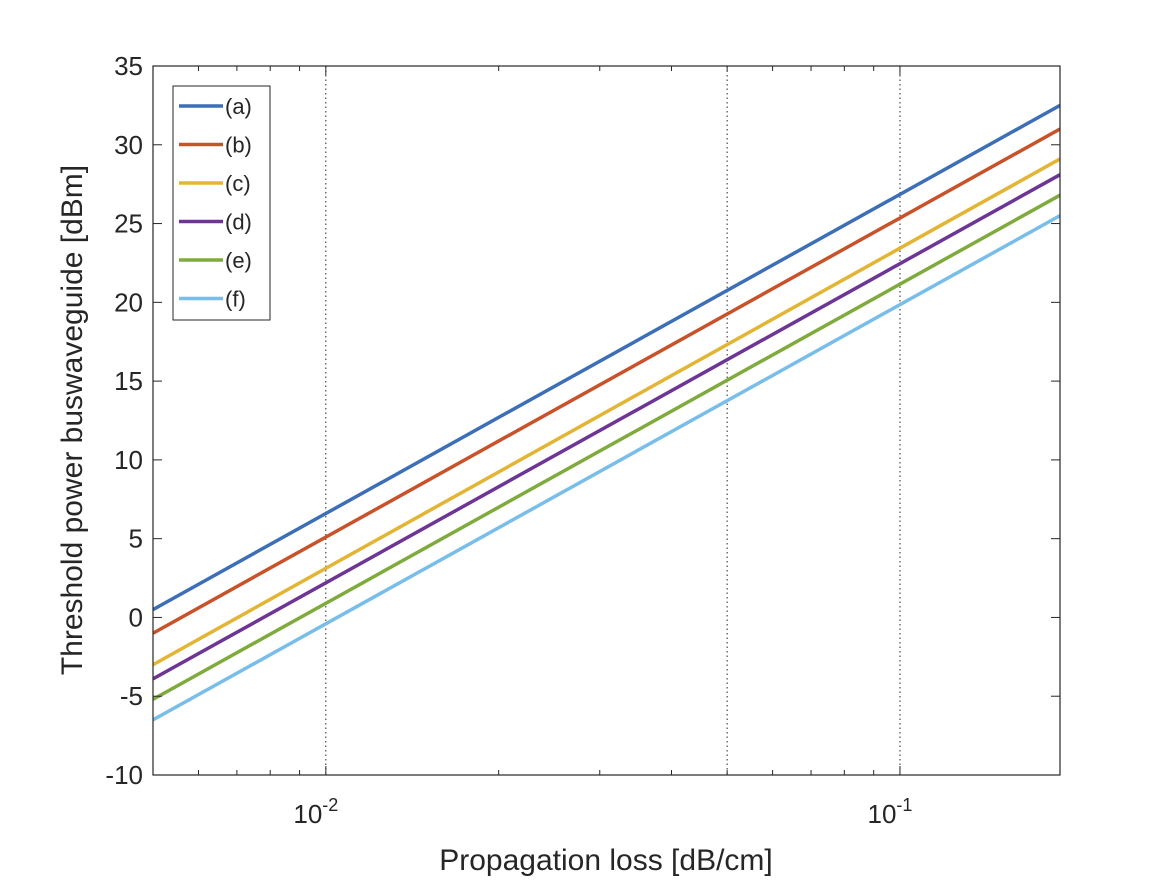 The image size is (1172, 885). I want to click on legend: (a) (b) (c) (d) (e) (f), so click(221, 203).